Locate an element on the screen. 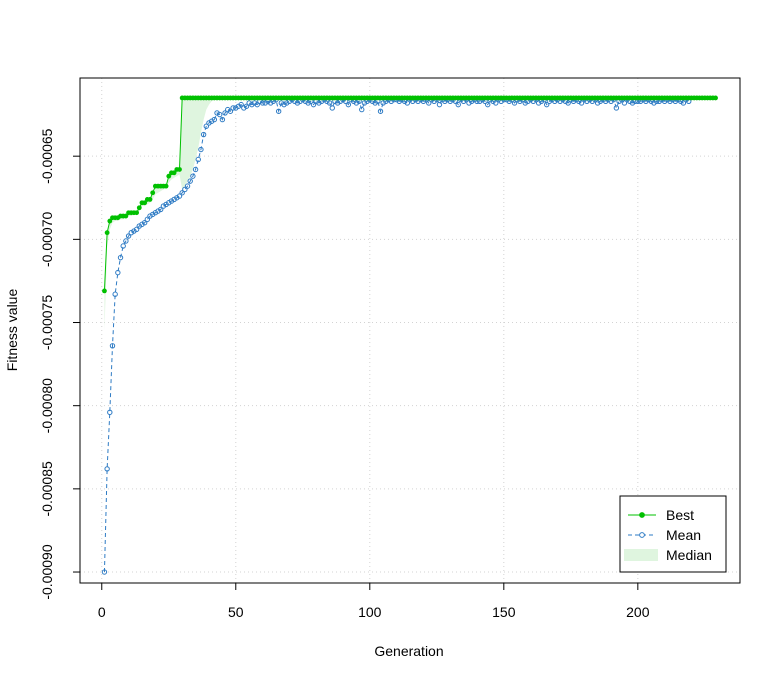  x-tick-label: 200 is located at coordinates (638, 612).